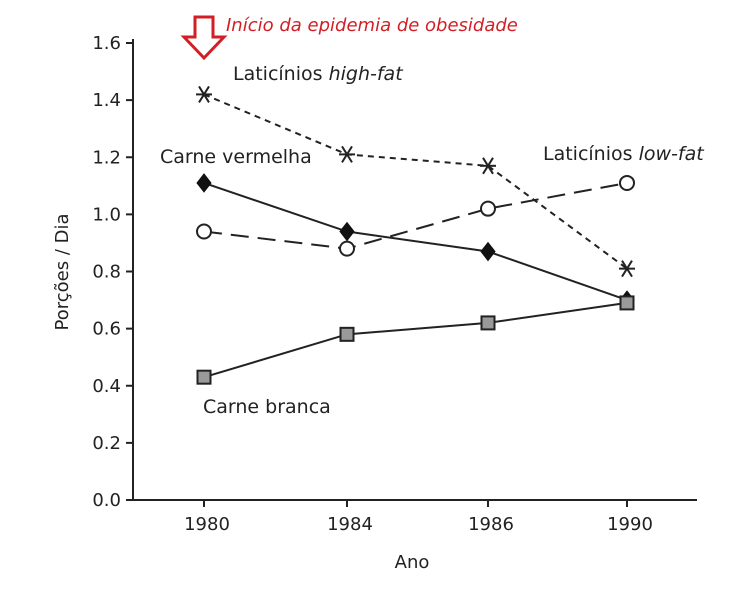 The width and height of the screenshot is (737, 600). Describe the element at coordinates (106, 272) in the screenshot. I see `y-tick-label: 0.8` at that location.